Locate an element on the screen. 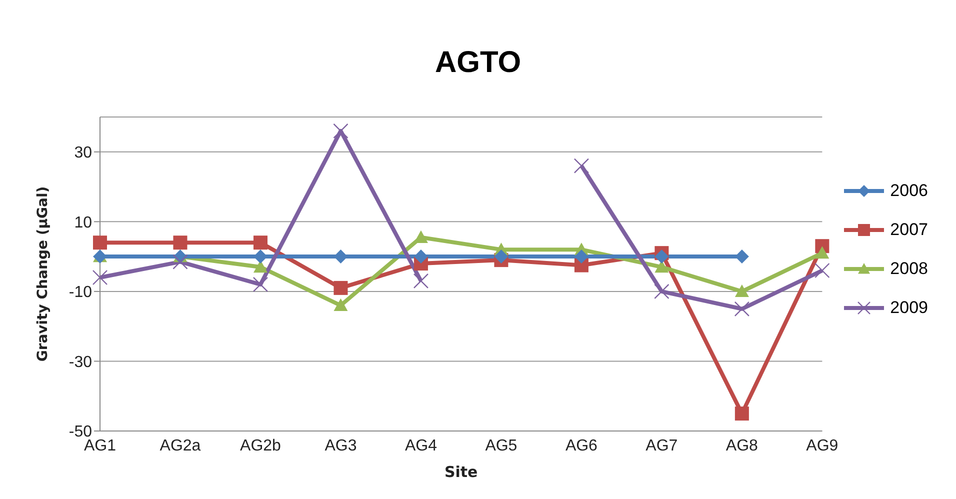 The width and height of the screenshot is (956, 499). x-tick-label: AG8 is located at coordinates (742, 445).